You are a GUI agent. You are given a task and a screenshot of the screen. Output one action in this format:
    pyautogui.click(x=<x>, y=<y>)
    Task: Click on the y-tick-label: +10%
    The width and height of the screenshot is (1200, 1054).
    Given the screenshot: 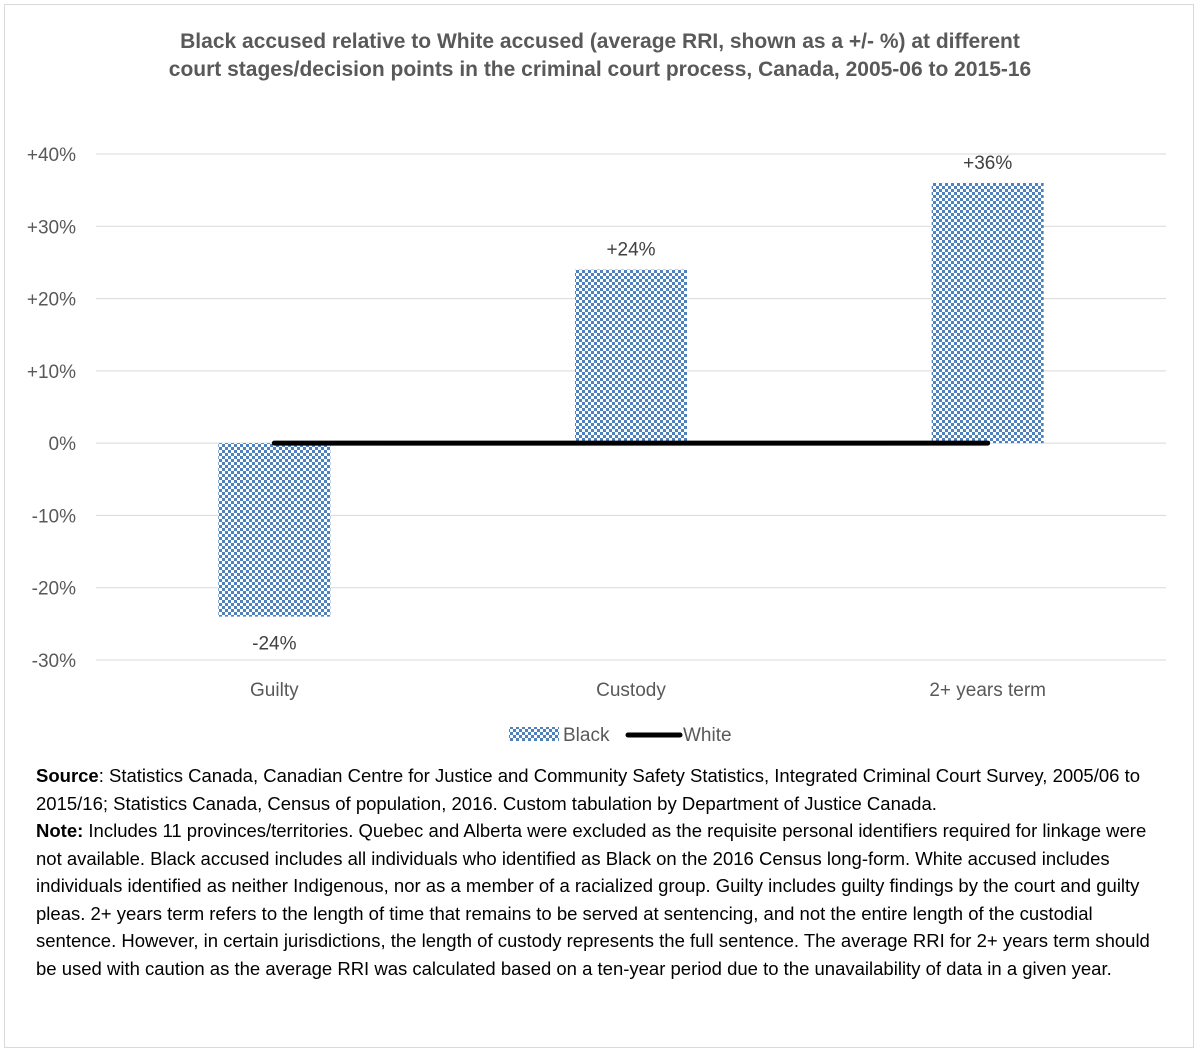 What is the action you would take?
    pyautogui.click(x=51, y=372)
    